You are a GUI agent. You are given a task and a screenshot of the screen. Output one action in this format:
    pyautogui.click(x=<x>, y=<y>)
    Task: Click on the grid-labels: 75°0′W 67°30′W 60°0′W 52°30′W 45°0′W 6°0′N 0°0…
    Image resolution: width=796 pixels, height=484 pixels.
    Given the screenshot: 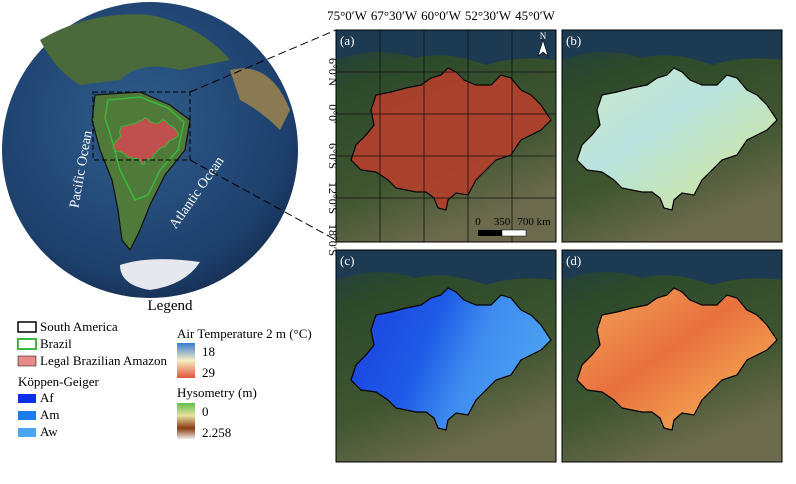 What is the action you would take?
    pyautogui.click(x=441, y=132)
    